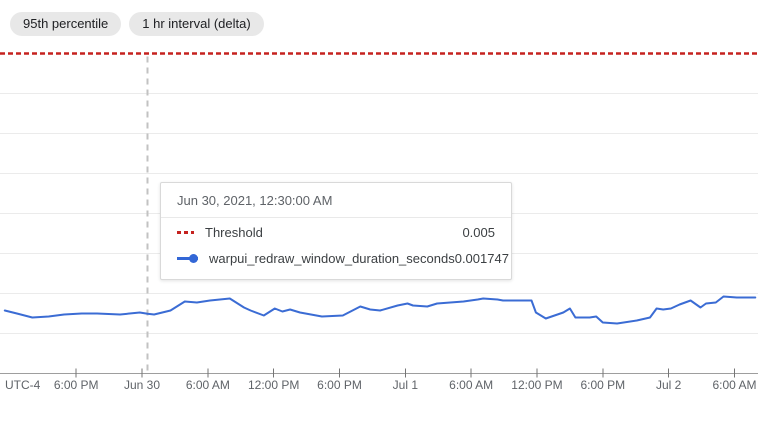 The height and width of the screenshot is (428, 758). Describe the element at coordinates (187, 258) in the screenshot. I see `series-line-dot-icon` at that location.